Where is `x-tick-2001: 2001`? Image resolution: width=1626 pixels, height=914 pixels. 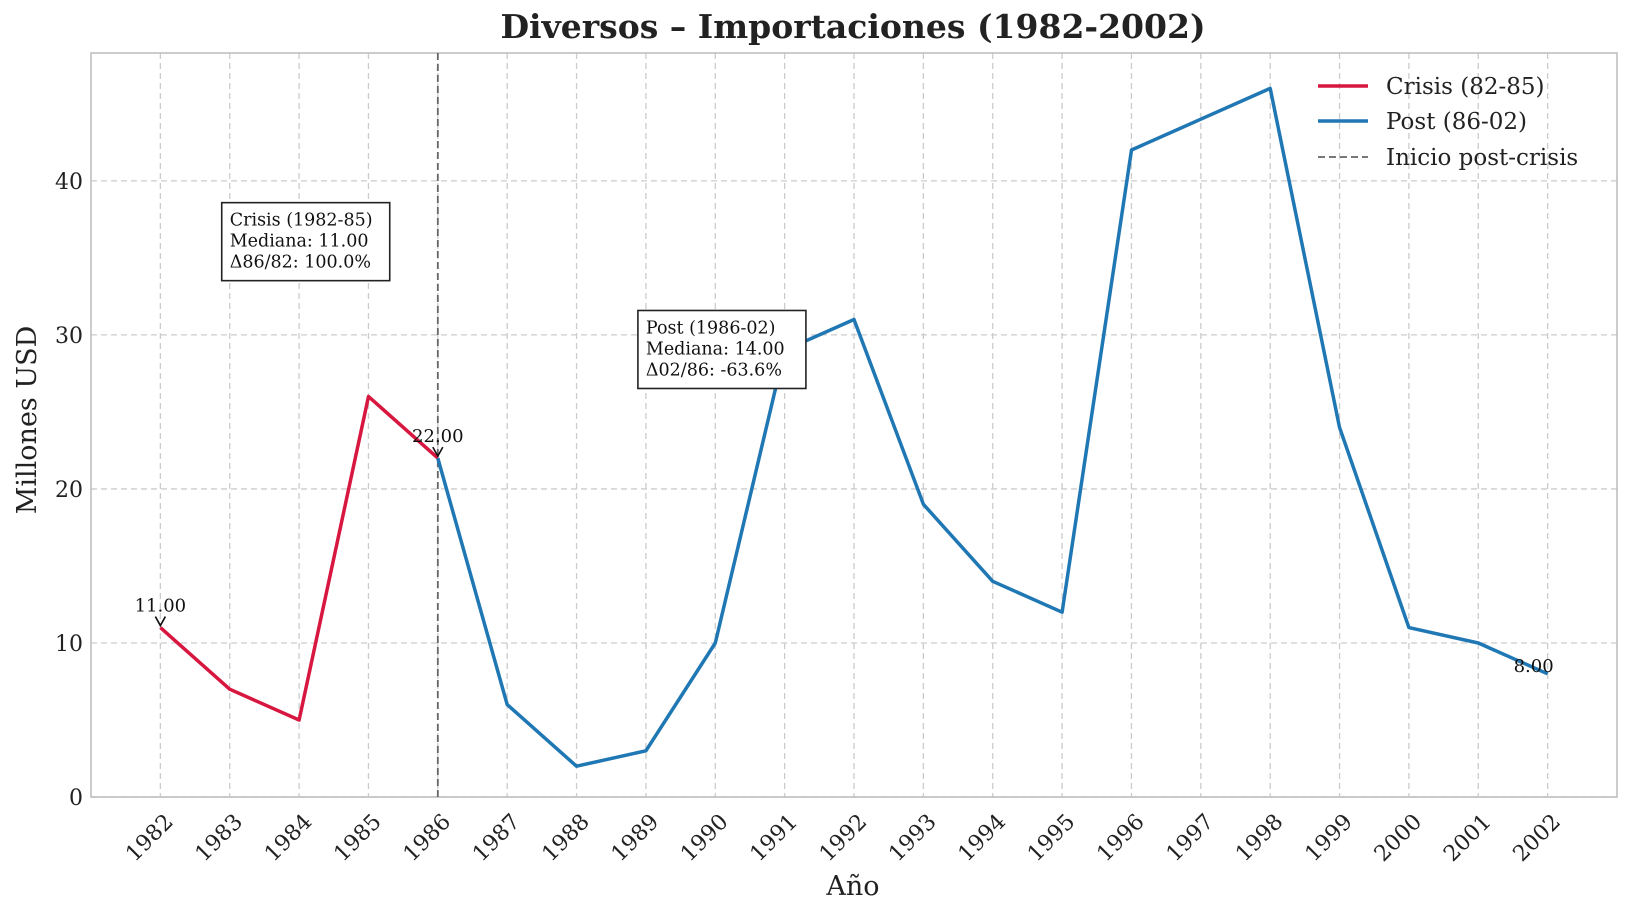
x-tick-2001: 2001 is located at coordinates (1467, 838).